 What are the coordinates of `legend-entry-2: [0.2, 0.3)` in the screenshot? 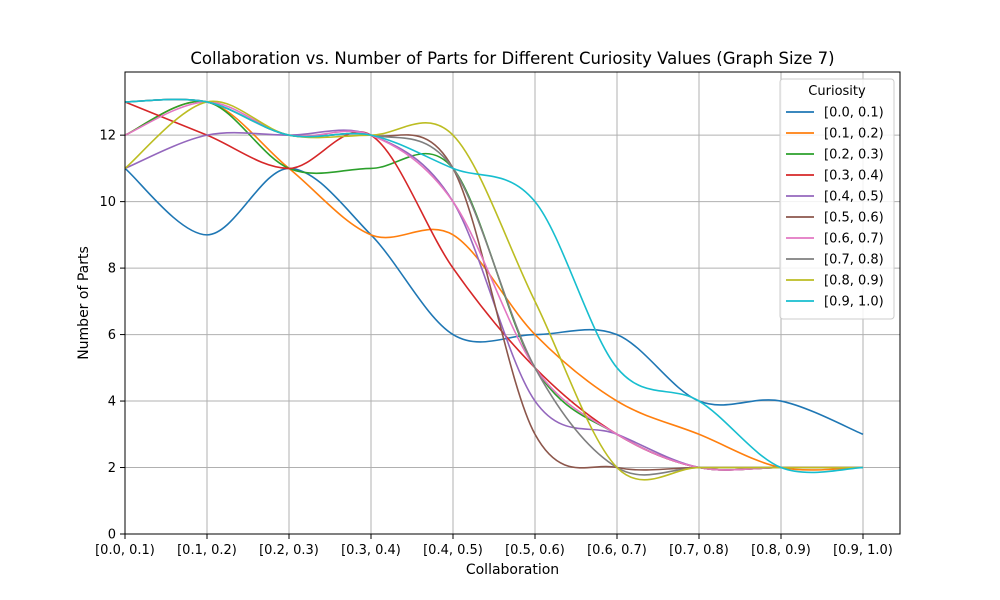 It's located at (854, 155).